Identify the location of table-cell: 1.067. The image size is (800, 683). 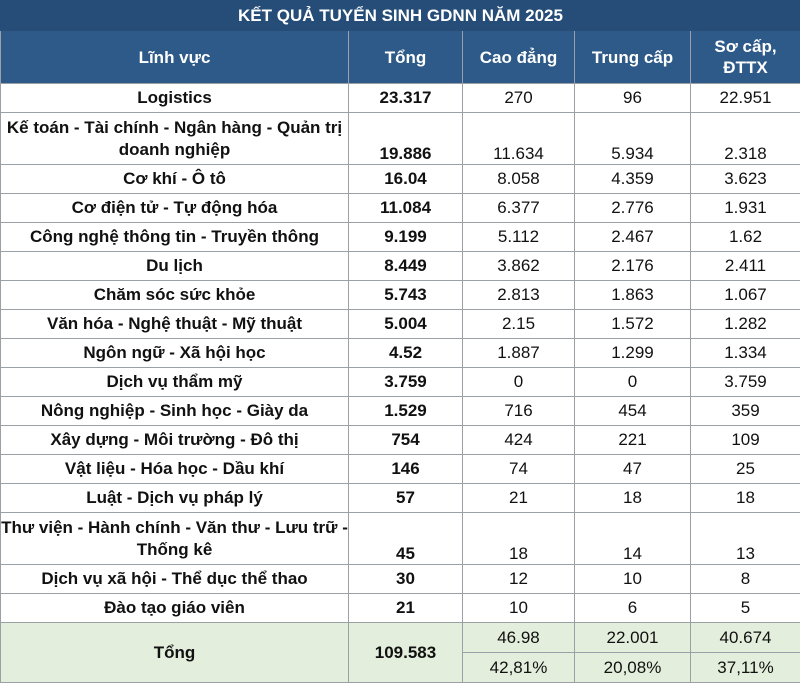
(745, 295).